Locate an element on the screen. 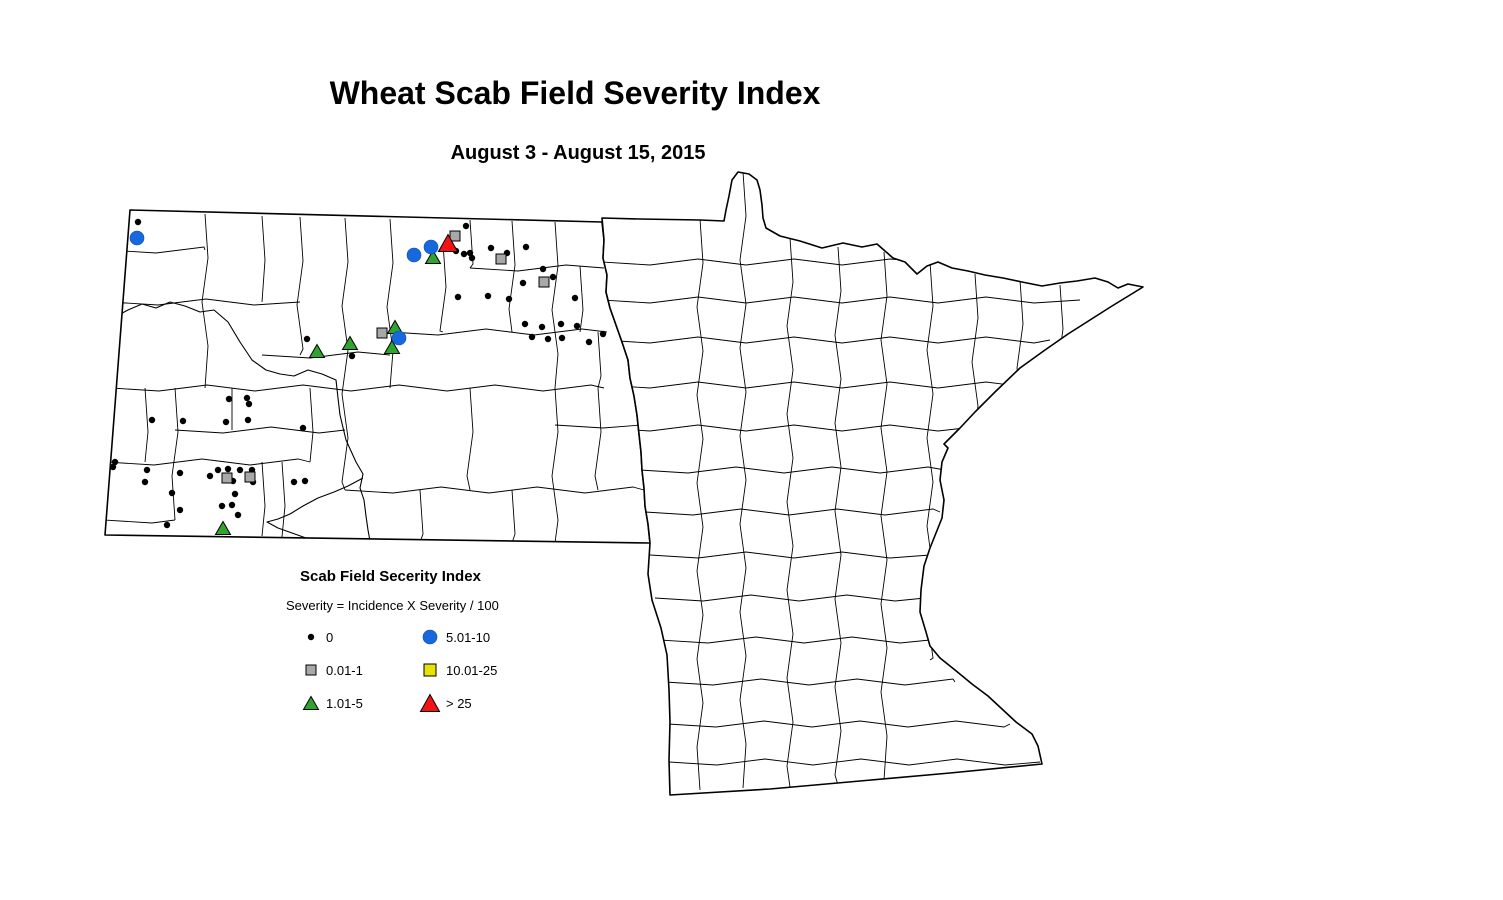 The height and width of the screenshot is (900, 1503). legend-label-3: 5.01-10 is located at coordinates (468, 637).